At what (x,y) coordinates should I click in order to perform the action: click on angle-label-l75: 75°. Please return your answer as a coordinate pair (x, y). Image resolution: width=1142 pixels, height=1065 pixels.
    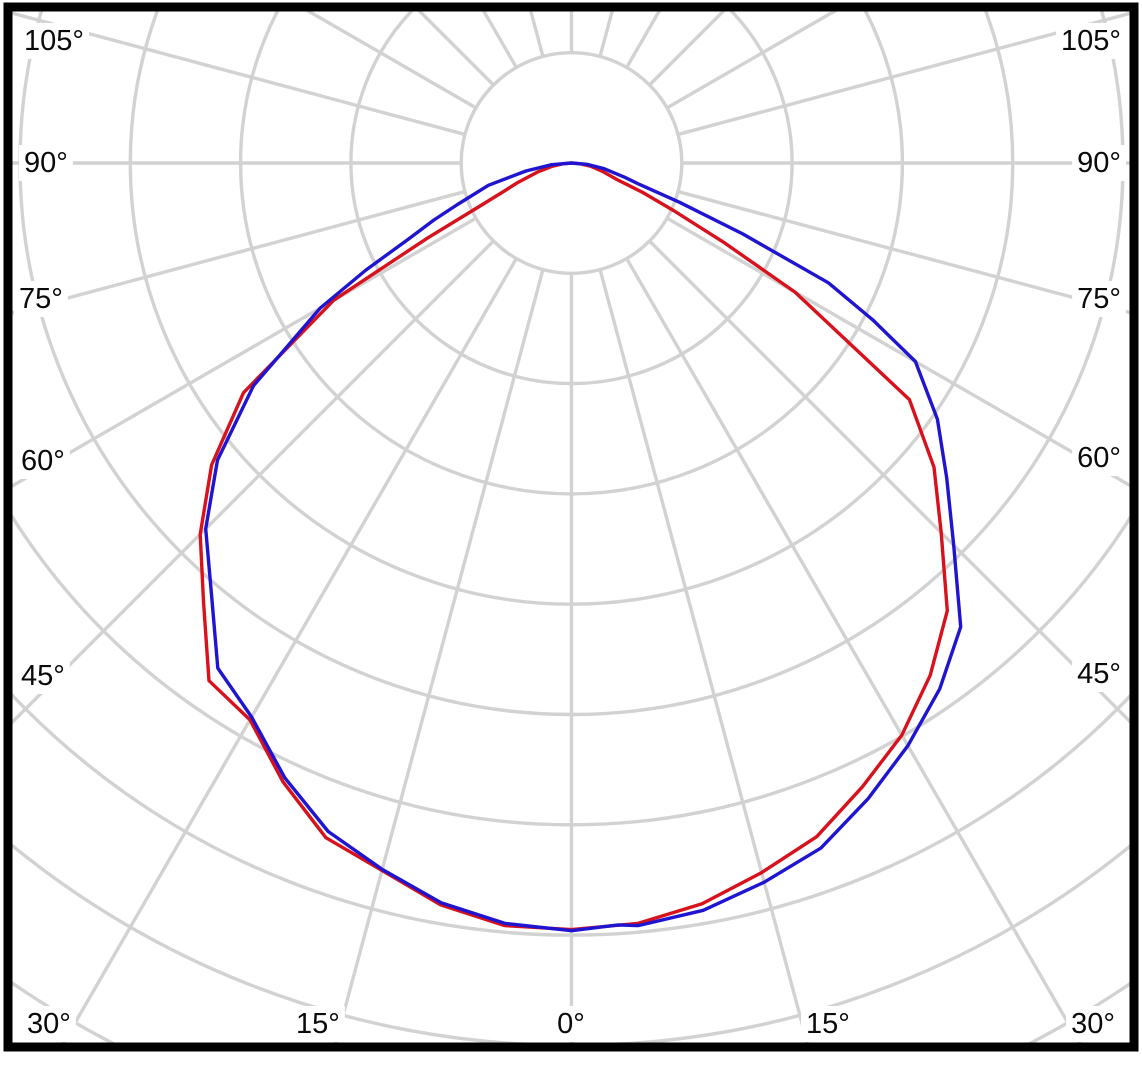
    Looking at the image, I should click on (41, 299).